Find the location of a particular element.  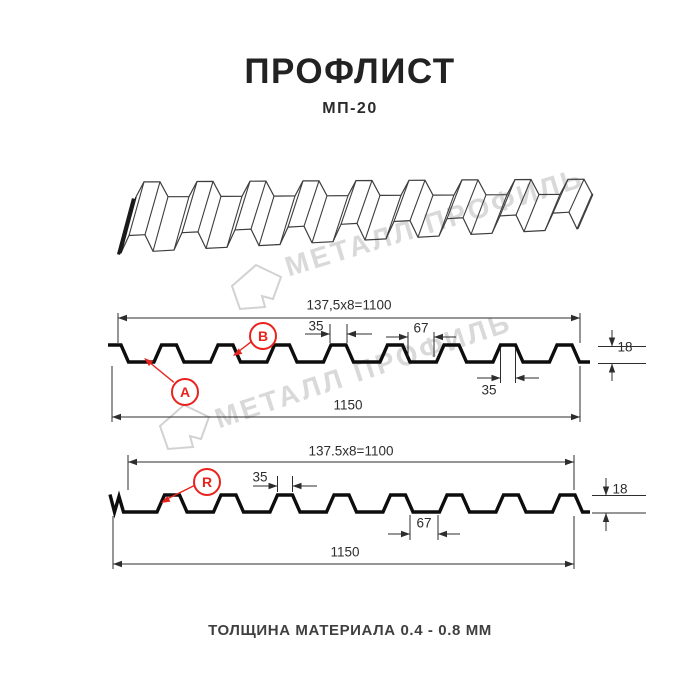

side-r-marker: R is located at coordinates (207, 482).